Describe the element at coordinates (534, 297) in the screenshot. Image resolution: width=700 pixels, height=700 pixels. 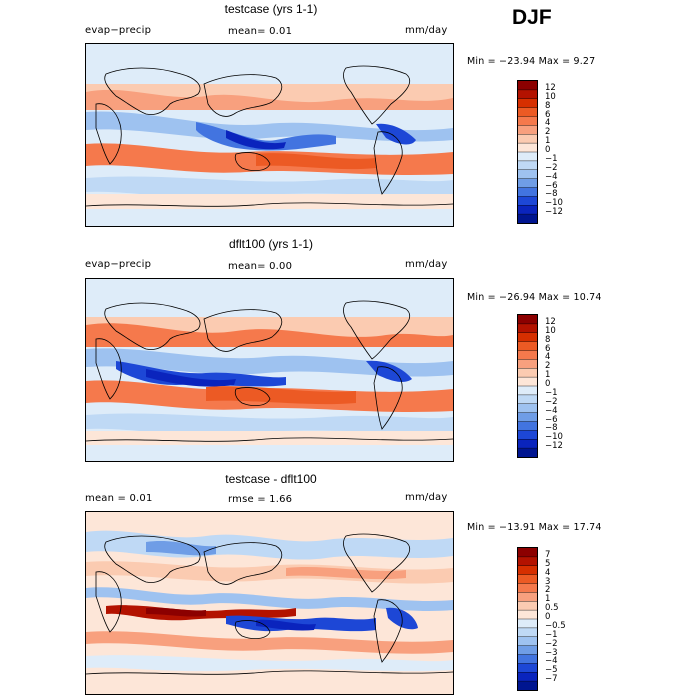
I see `panel-2-minmax: Min = −26.94 Max = 10.74` at that location.